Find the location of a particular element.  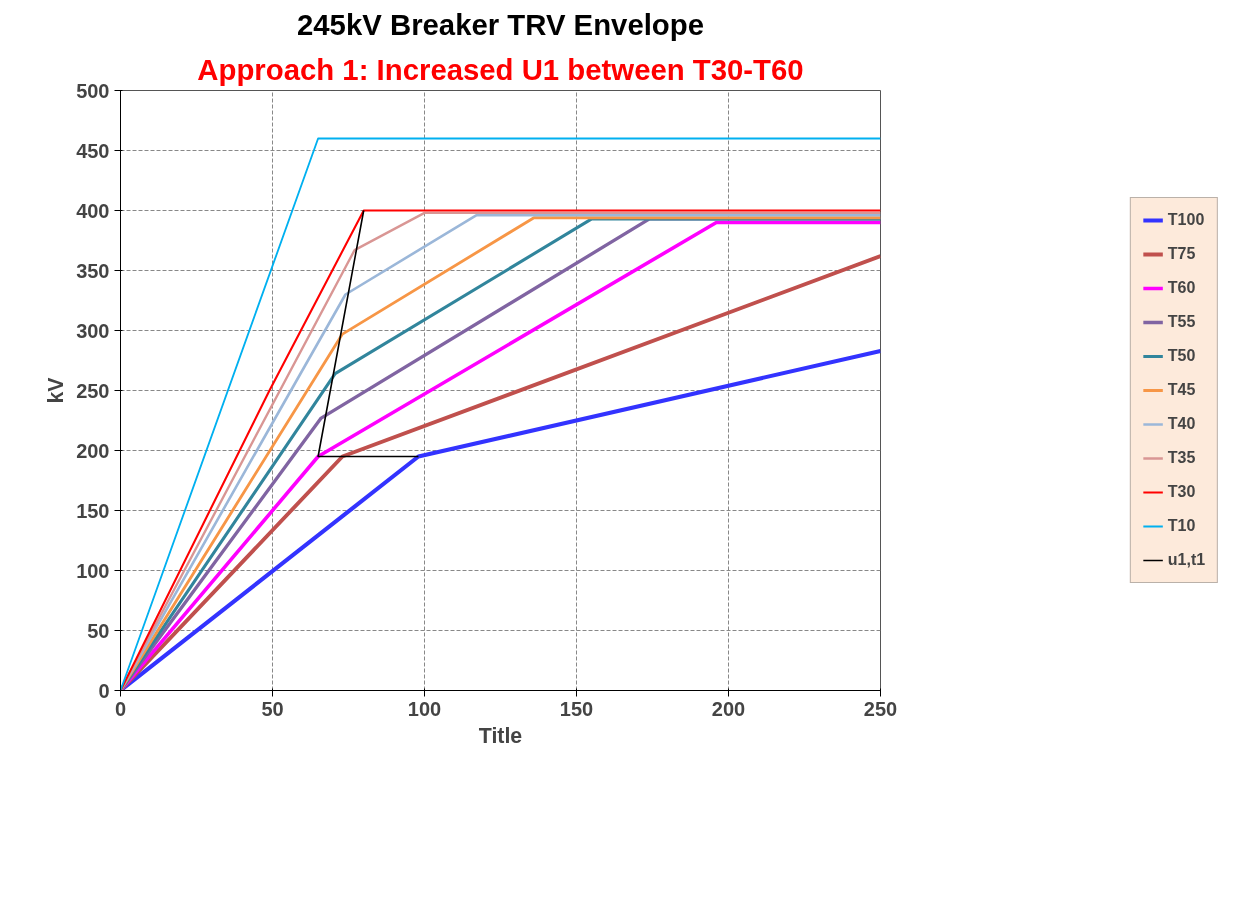

legend-label: u1,t1 is located at coordinates (1186, 560).